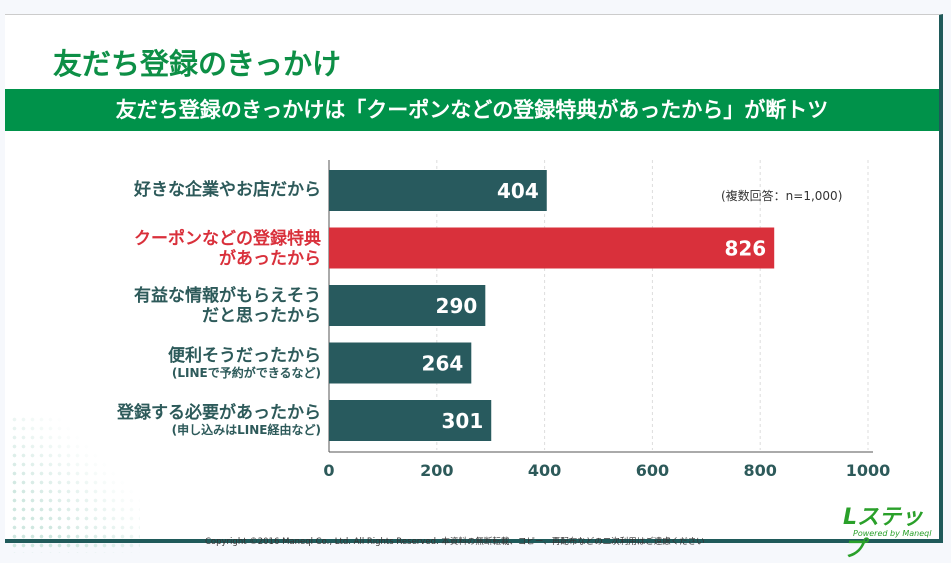 Image resolution: width=951 pixels, height=563 pixels. I want to click on x-tick-label: 1000, so click(868, 470).